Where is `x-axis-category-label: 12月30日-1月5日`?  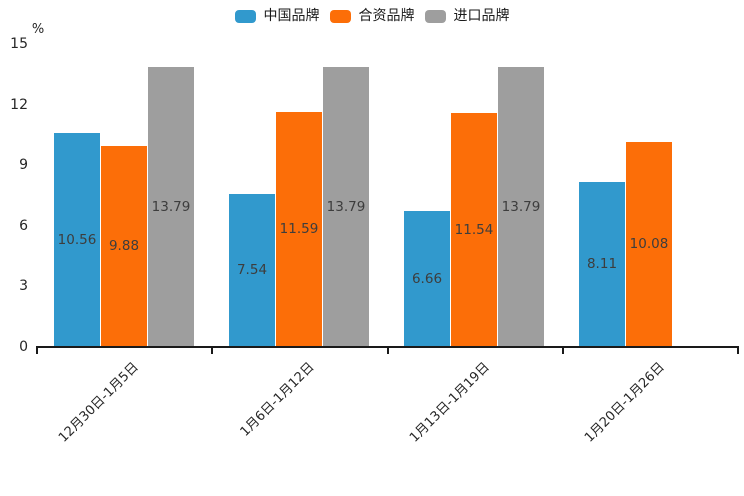 x-axis-category-label: 12月30日-1月5日 is located at coordinates (99, 402).